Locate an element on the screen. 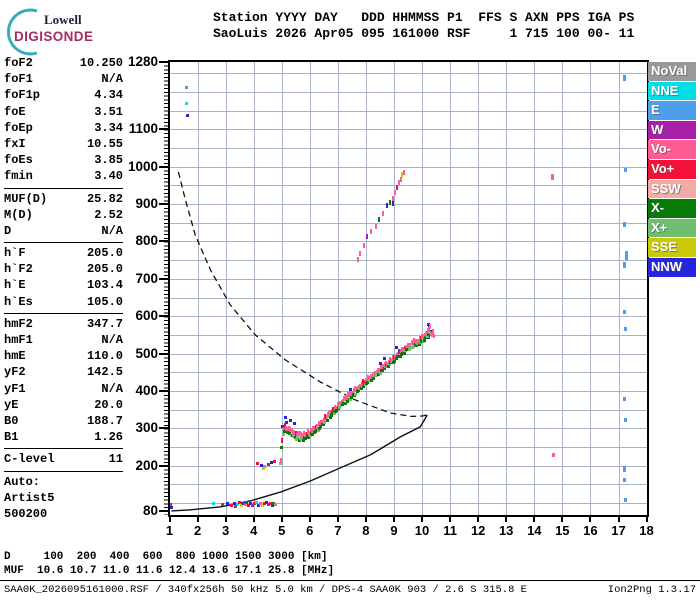  param-row: 500200 is located at coordinates (63, 514).